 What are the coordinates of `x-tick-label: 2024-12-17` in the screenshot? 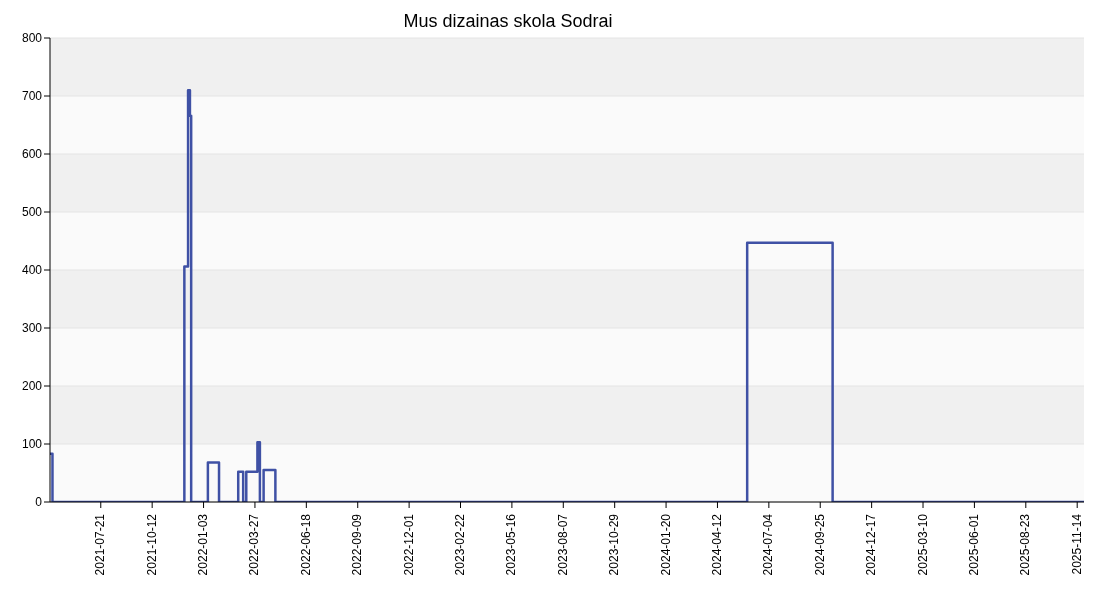 It's located at (871, 544).